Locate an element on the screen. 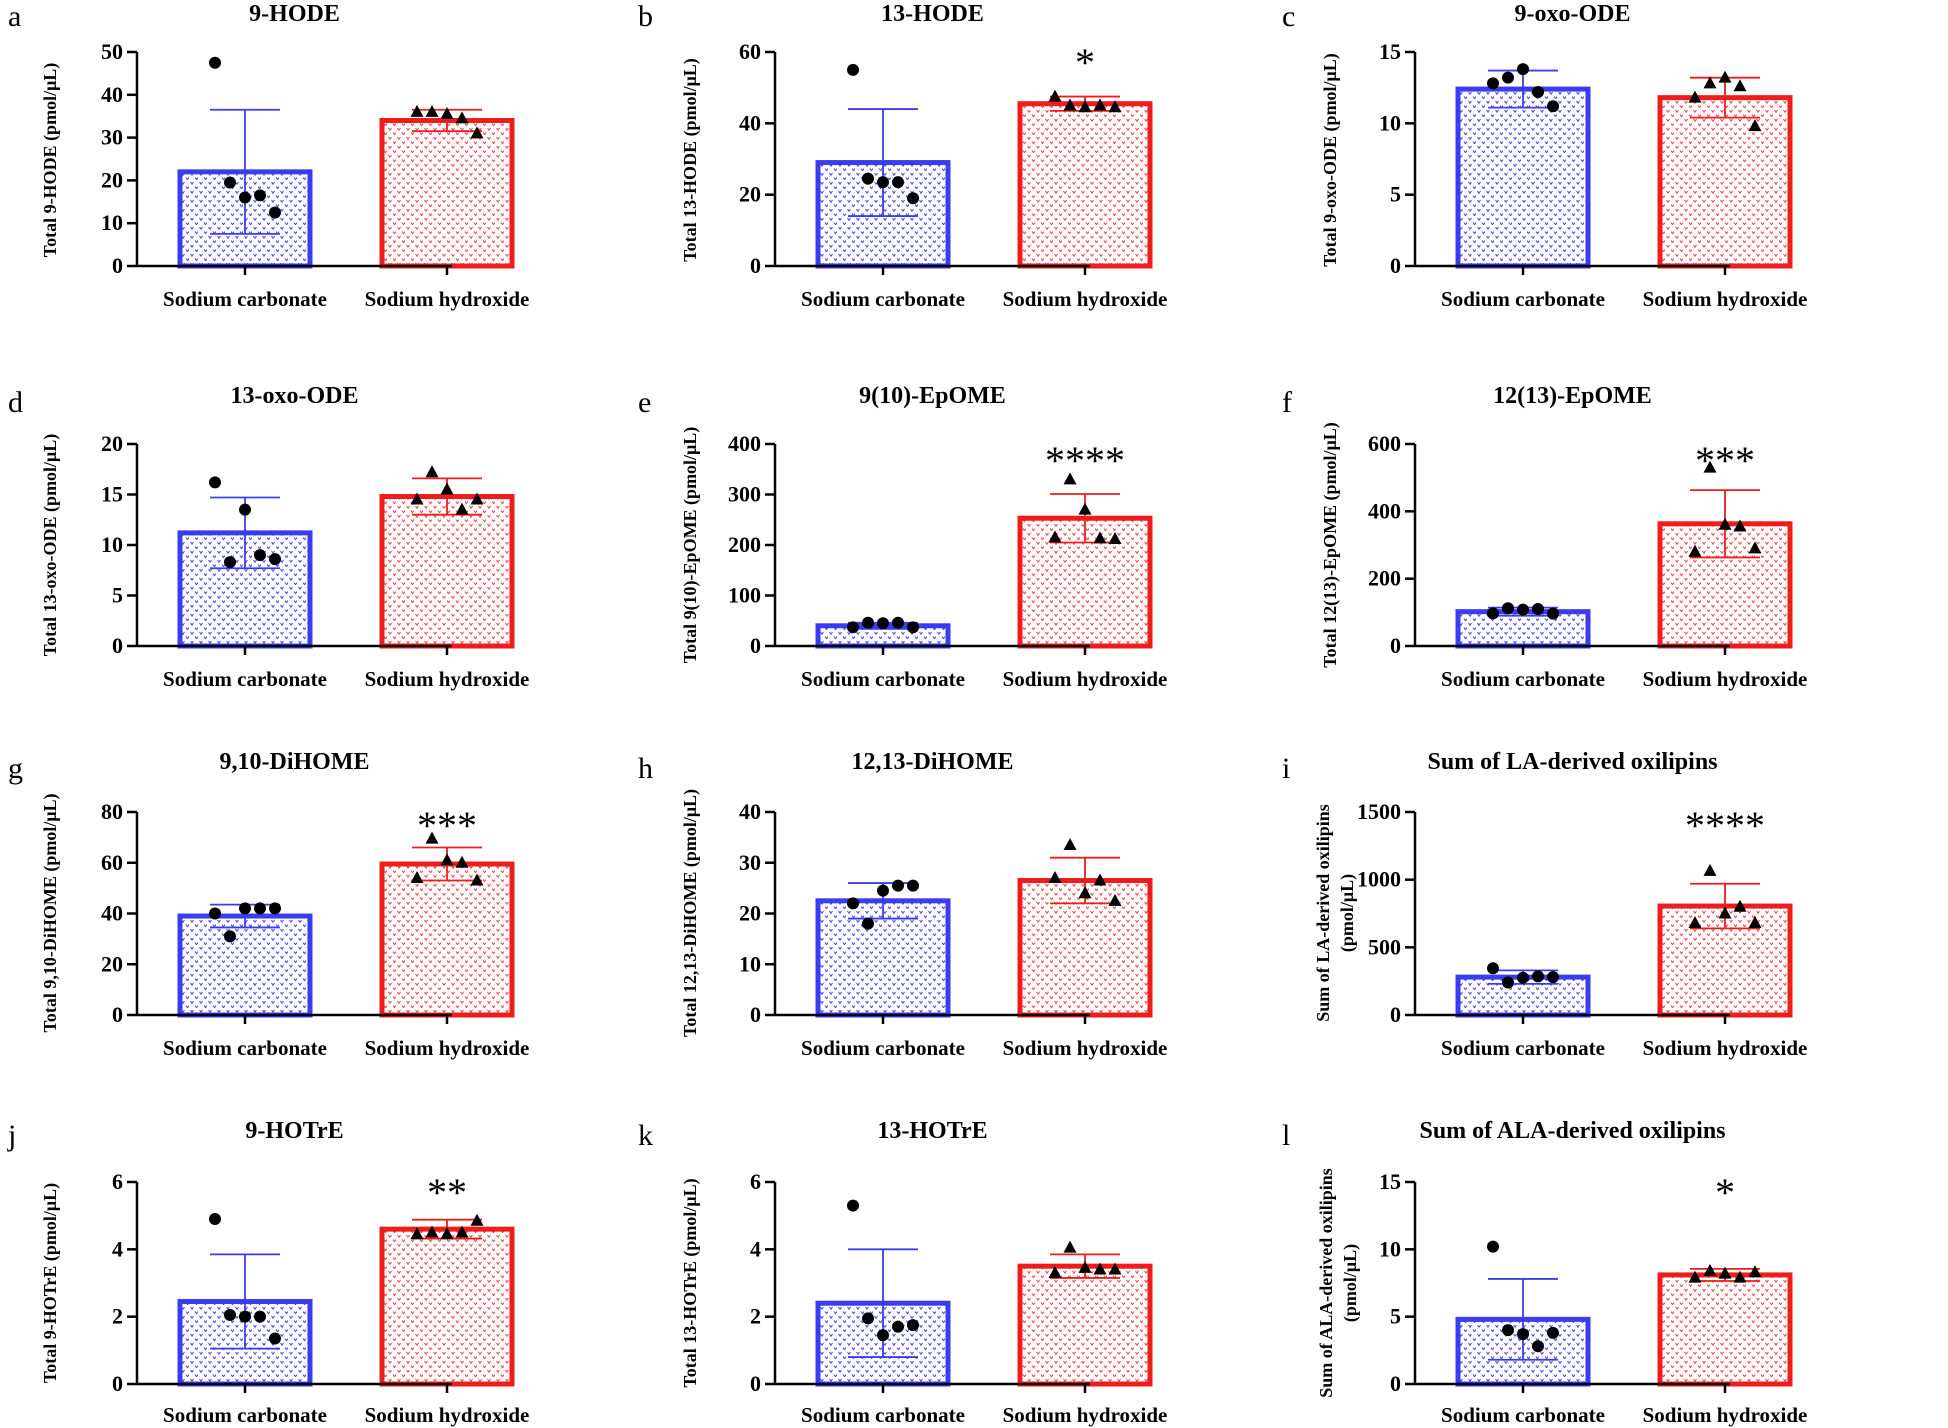 Image resolution: width=1948 pixels, height=1428 pixels. chart-title: 9(10)-EpOME is located at coordinates (932, 396).